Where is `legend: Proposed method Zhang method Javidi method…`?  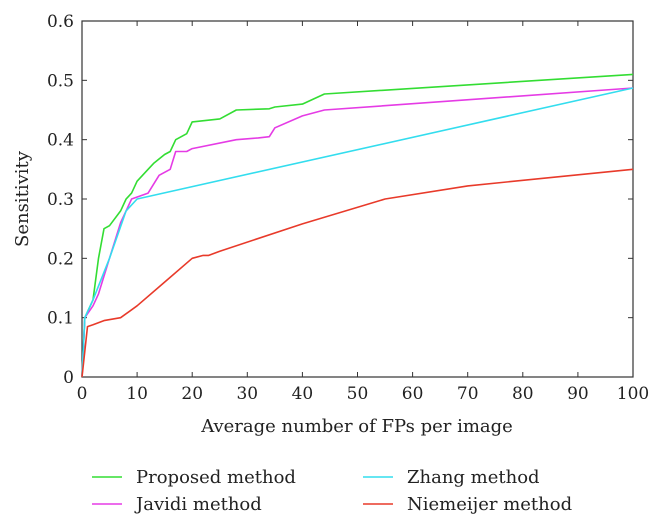 legend: Proposed method Zhang method Javidi method… is located at coordinates (332, 491).